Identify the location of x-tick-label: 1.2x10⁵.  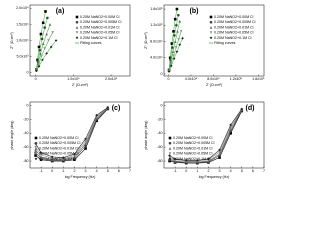
(236, 79).